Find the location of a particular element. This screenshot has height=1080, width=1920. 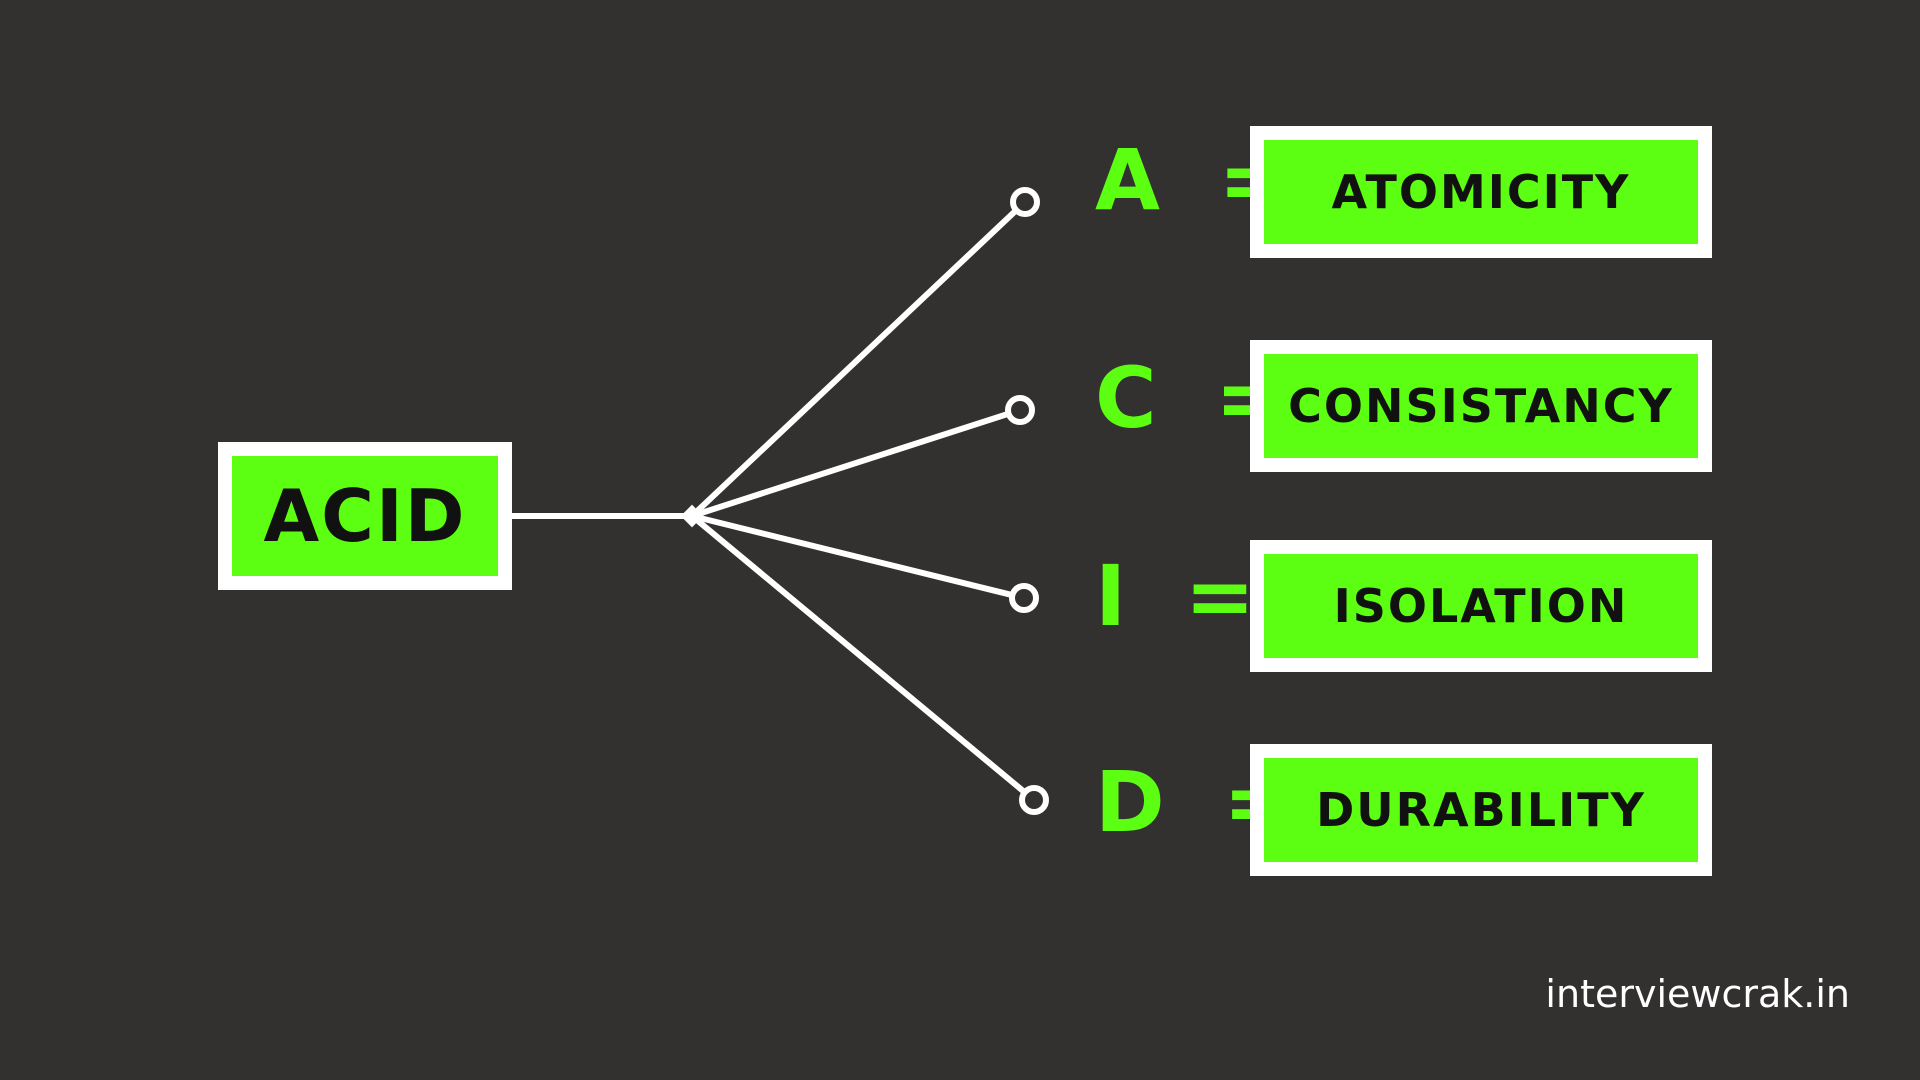

endpoint-circle-c is located at coordinates (1020, 410).